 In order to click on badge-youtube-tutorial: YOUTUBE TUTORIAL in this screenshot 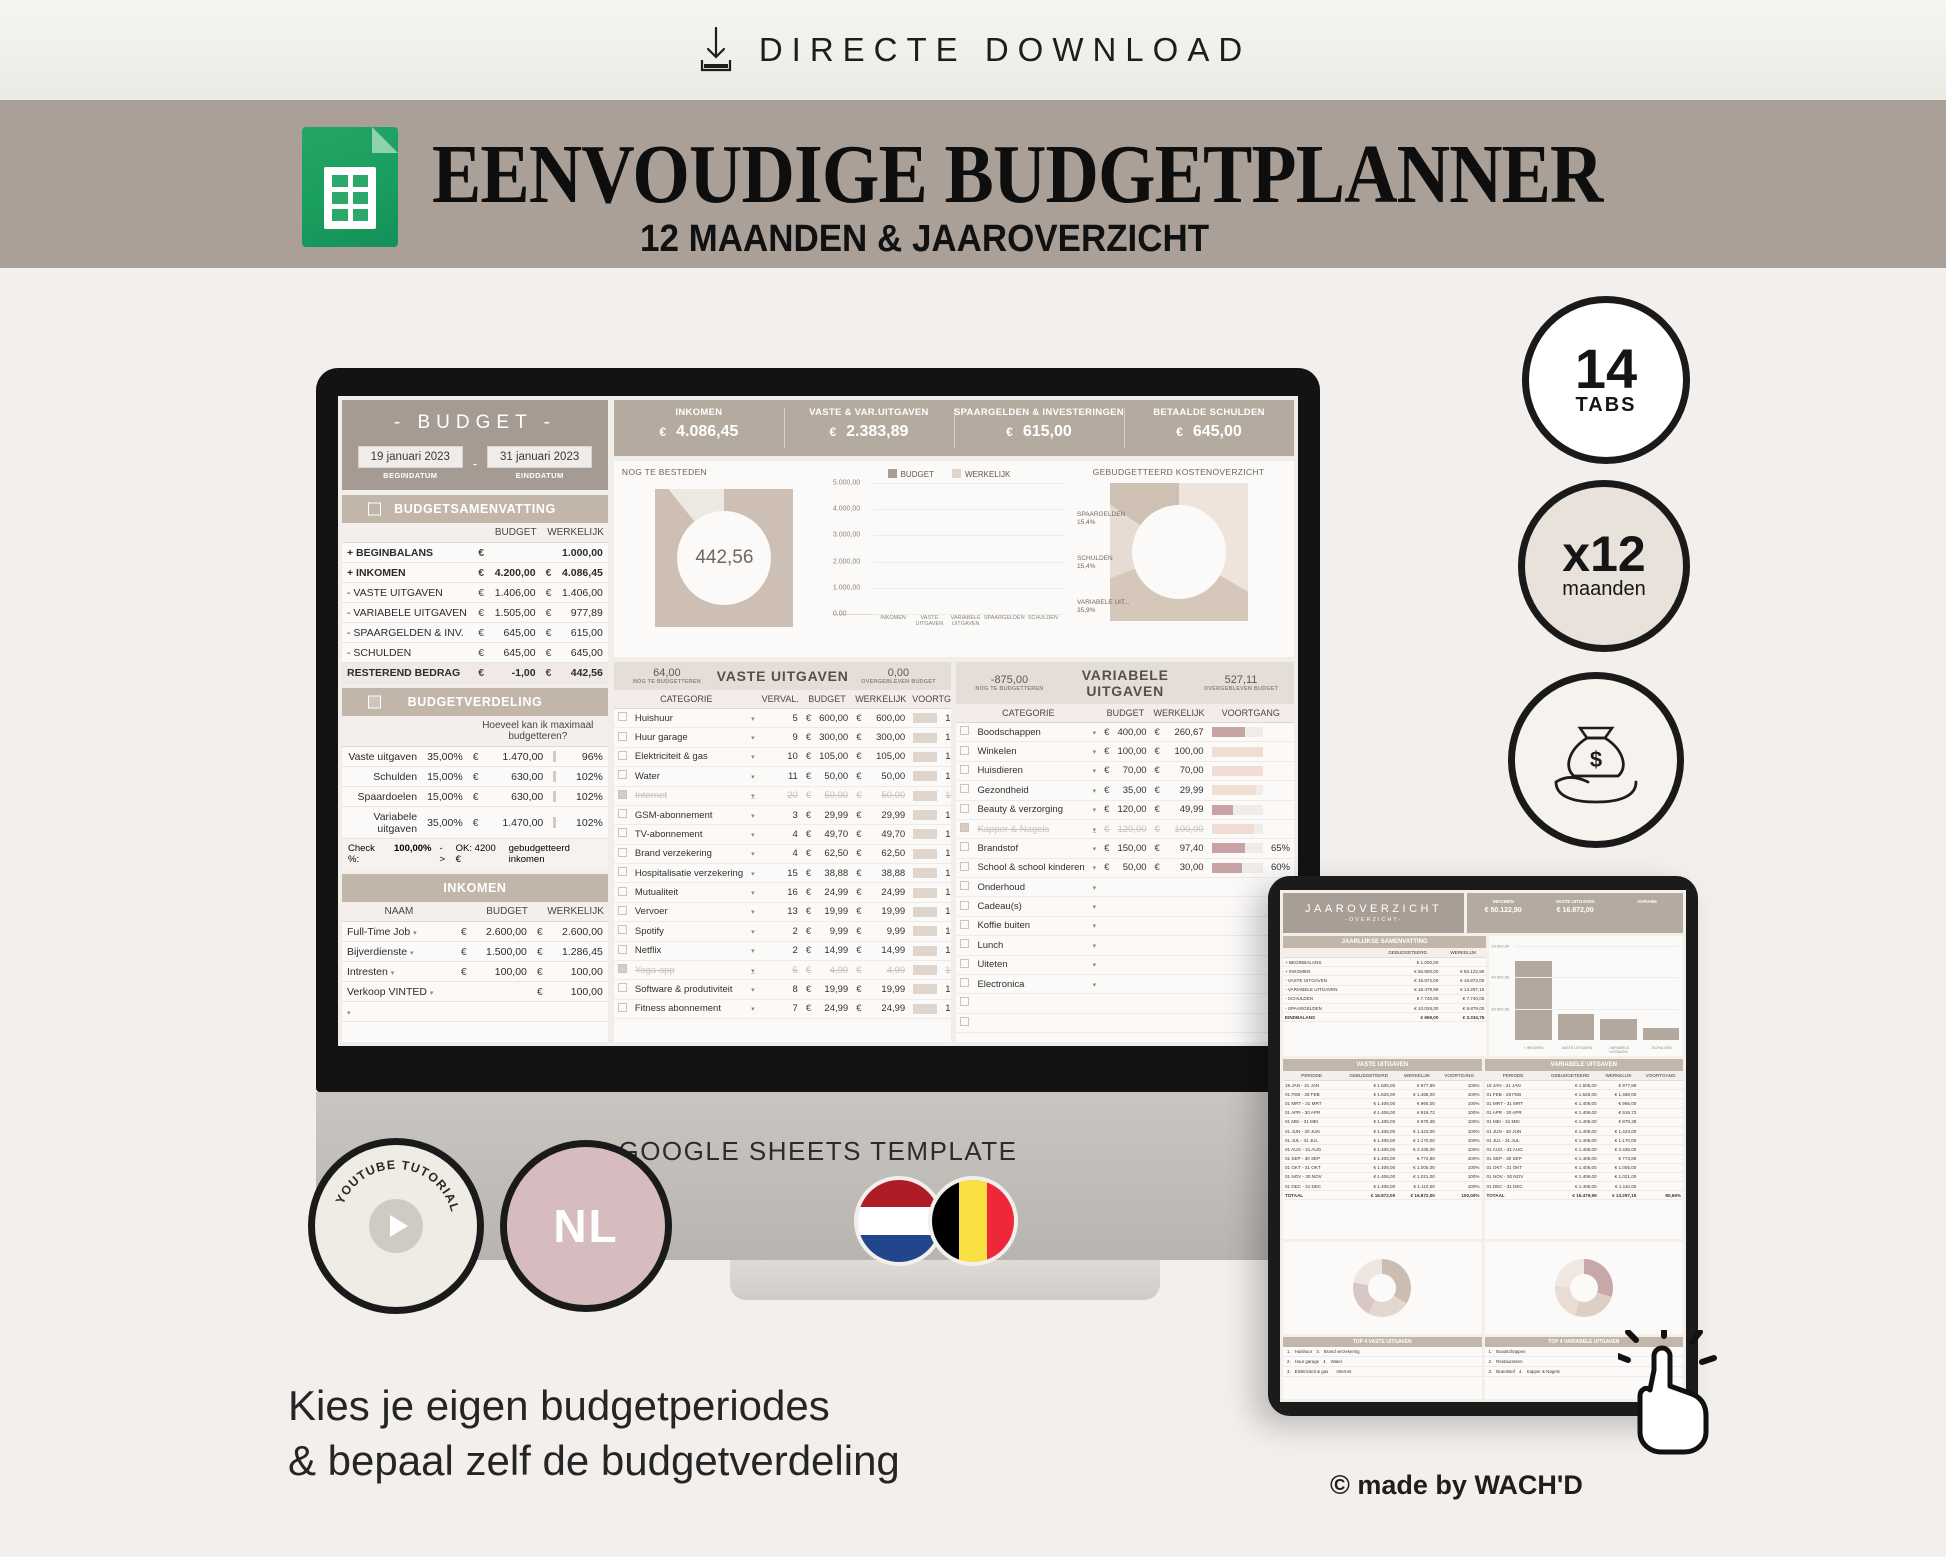, I will do `click(396, 1226)`.